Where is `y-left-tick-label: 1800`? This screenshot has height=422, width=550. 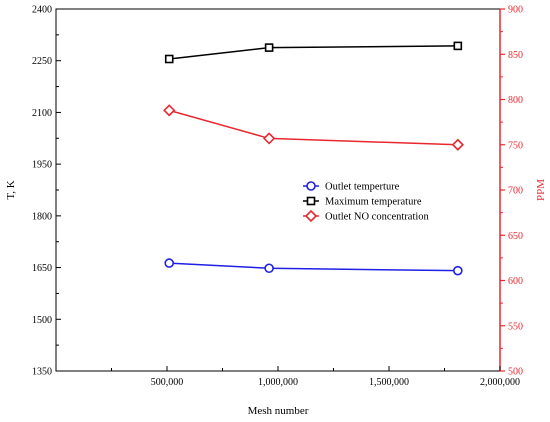 y-left-tick-label: 1800 is located at coordinates (42, 216).